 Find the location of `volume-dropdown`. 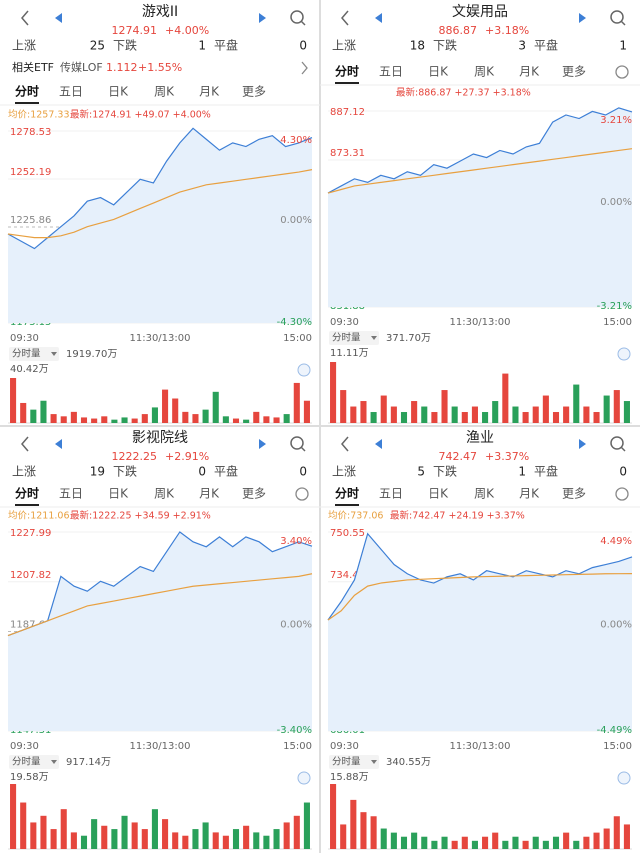

volume-dropdown is located at coordinates (54, 354).